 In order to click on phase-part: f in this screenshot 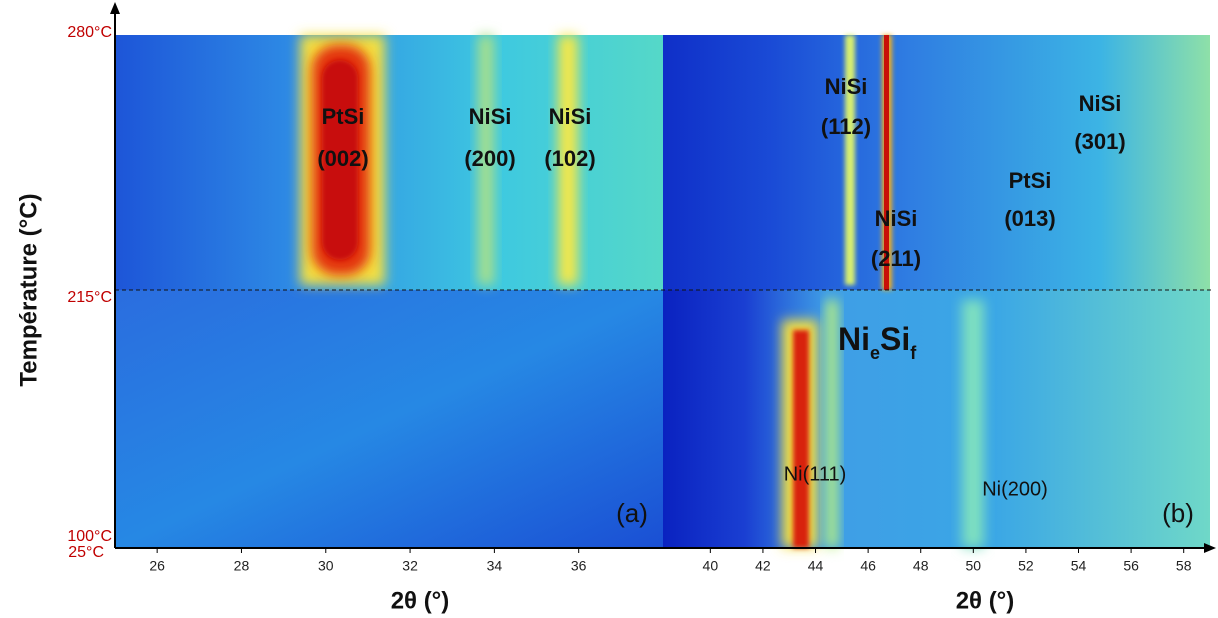, I will do `click(913, 353)`.